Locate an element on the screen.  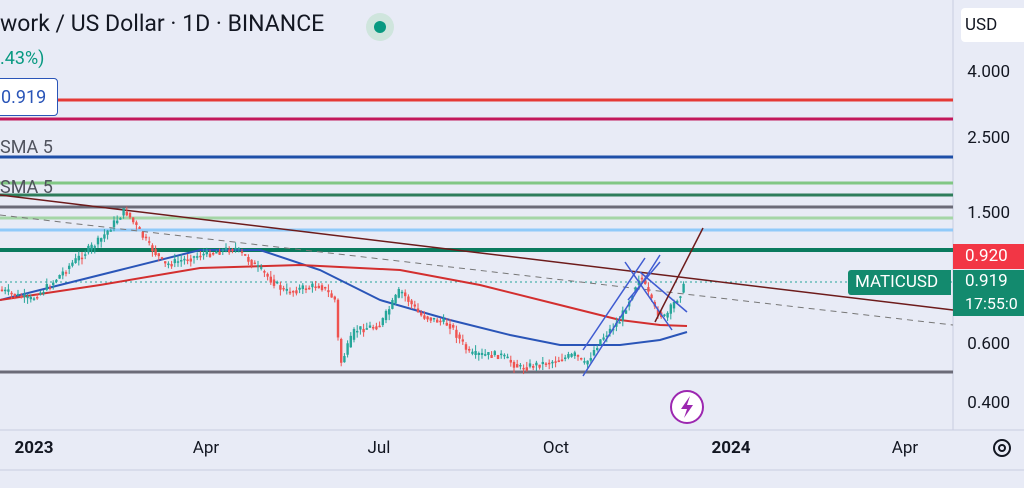
settings-button is located at coordinates (1002, 448).